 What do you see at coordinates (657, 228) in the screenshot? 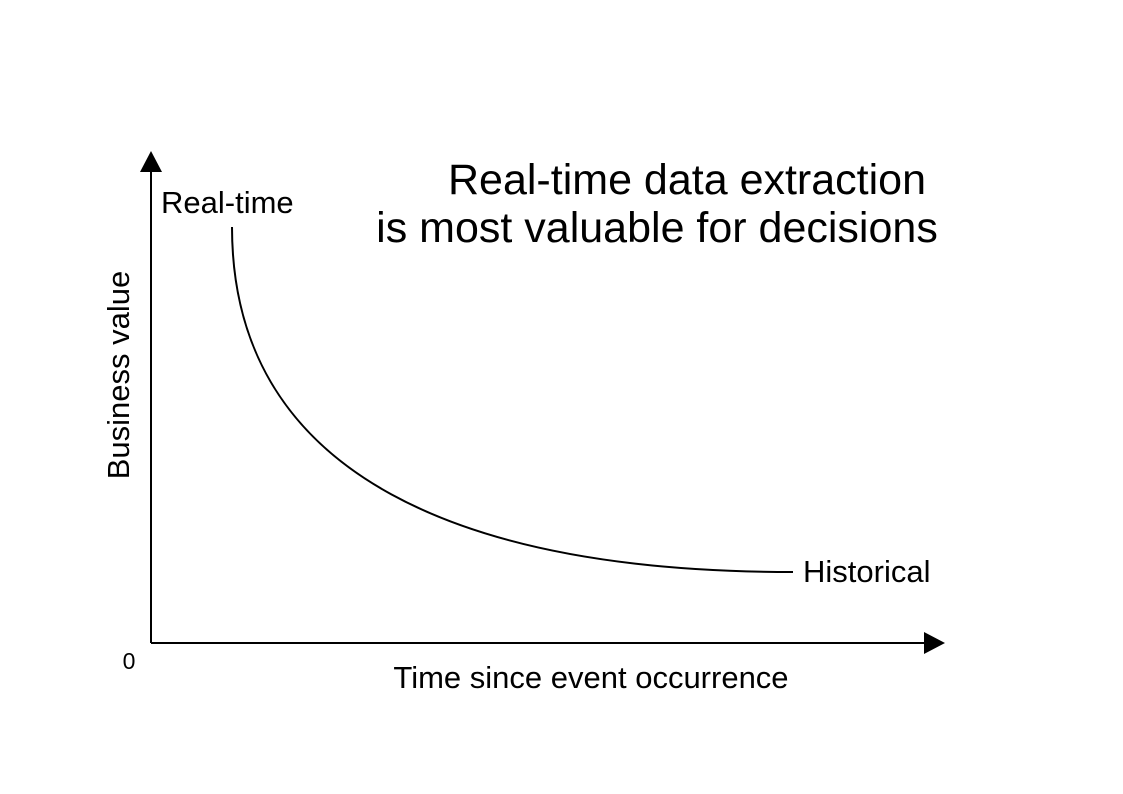
I see `diagram-title-line-2: is most valuable for decisions` at bounding box center [657, 228].